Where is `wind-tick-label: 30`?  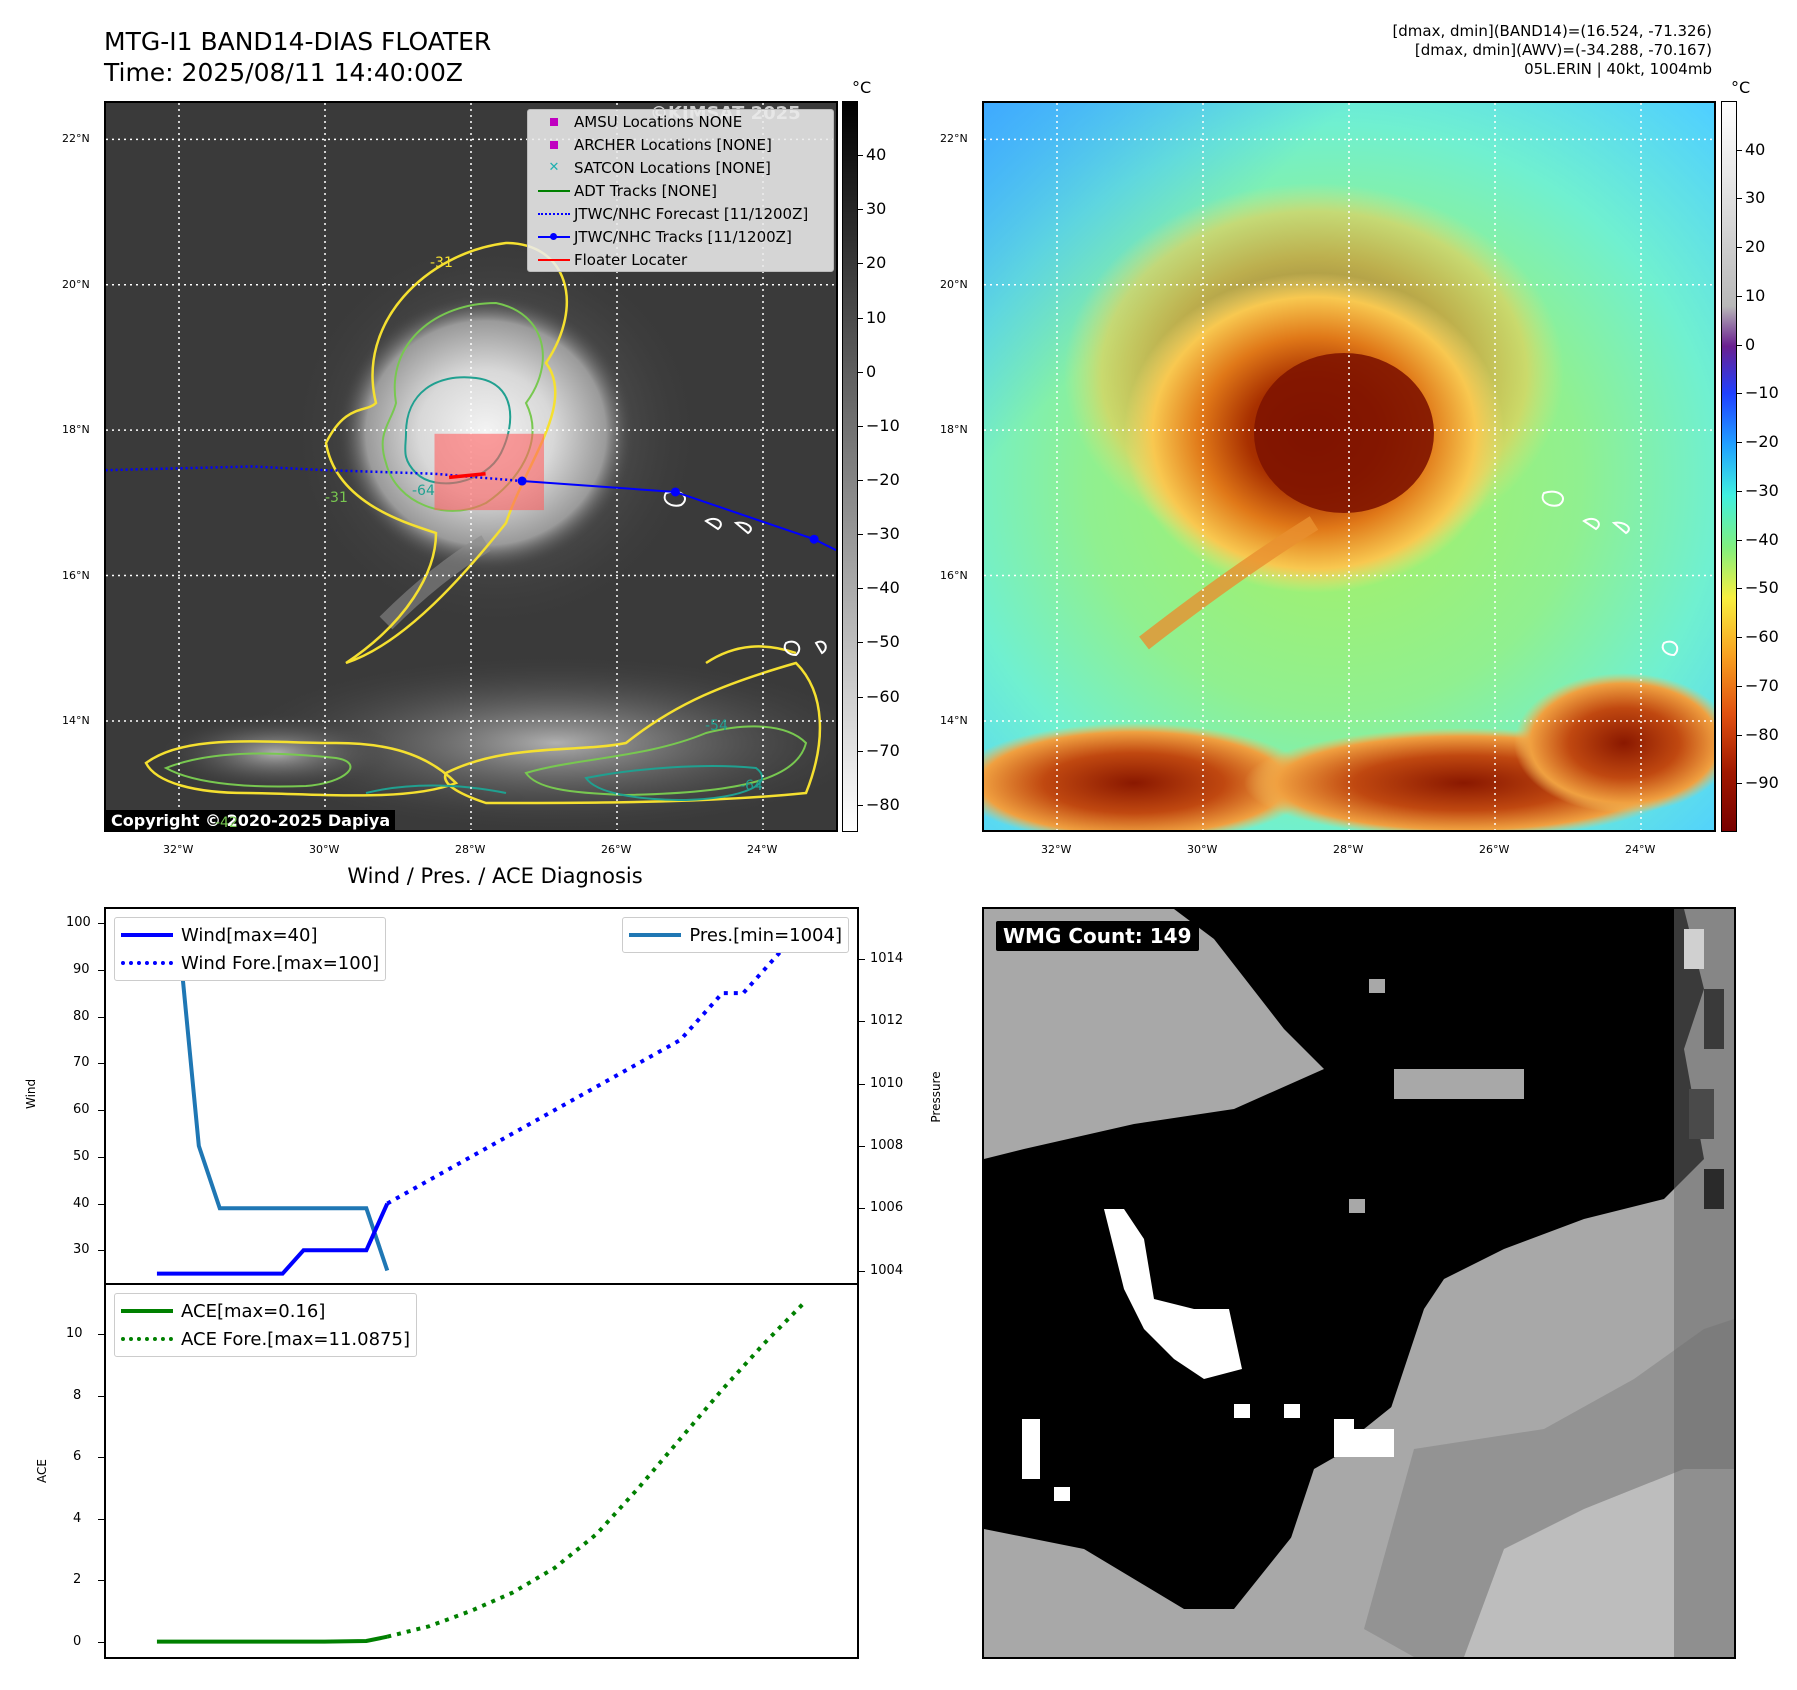 wind-tick-label: 30 is located at coordinates (81, 1250).